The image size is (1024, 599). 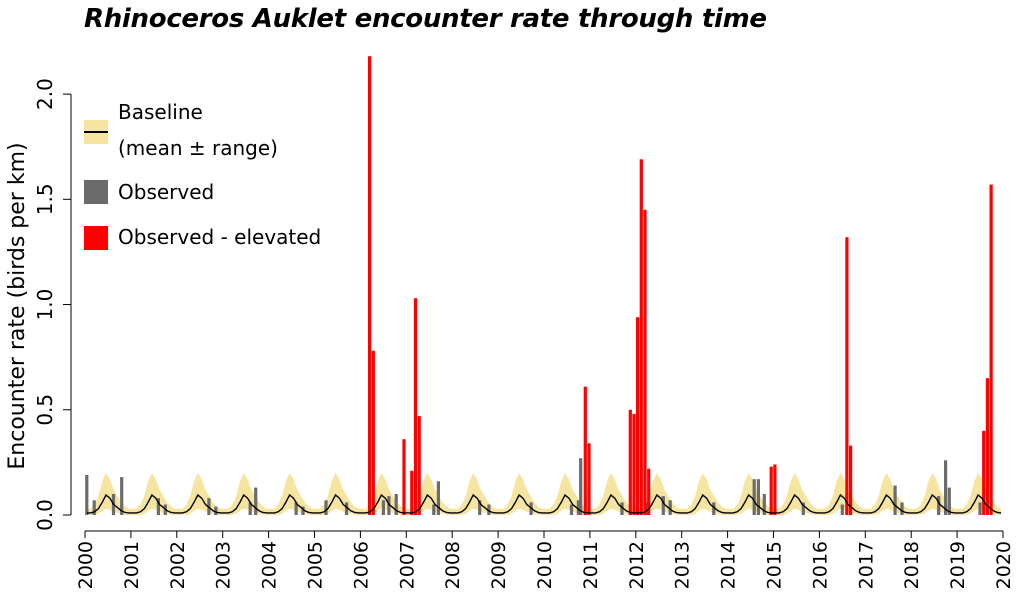 I want to click on x-tick-label: 2016, so click(x=820, y=565).